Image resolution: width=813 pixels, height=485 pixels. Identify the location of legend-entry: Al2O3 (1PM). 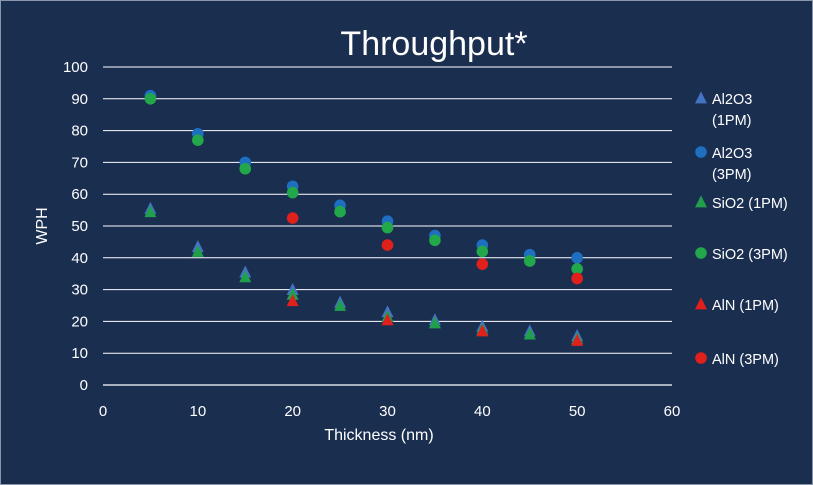
(723, 110).